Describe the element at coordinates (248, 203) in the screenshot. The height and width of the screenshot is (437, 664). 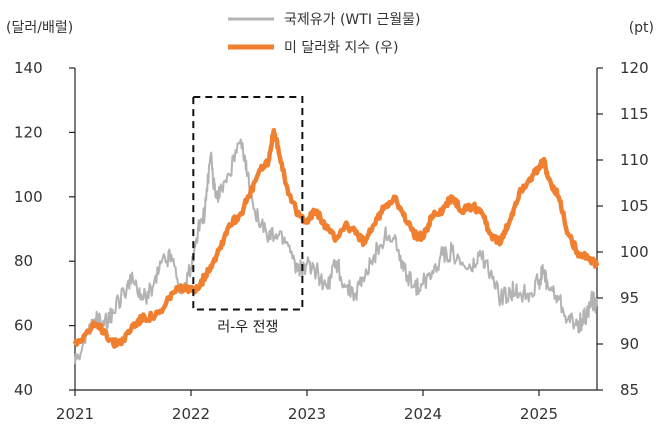
I see `war-period-box` at that location.